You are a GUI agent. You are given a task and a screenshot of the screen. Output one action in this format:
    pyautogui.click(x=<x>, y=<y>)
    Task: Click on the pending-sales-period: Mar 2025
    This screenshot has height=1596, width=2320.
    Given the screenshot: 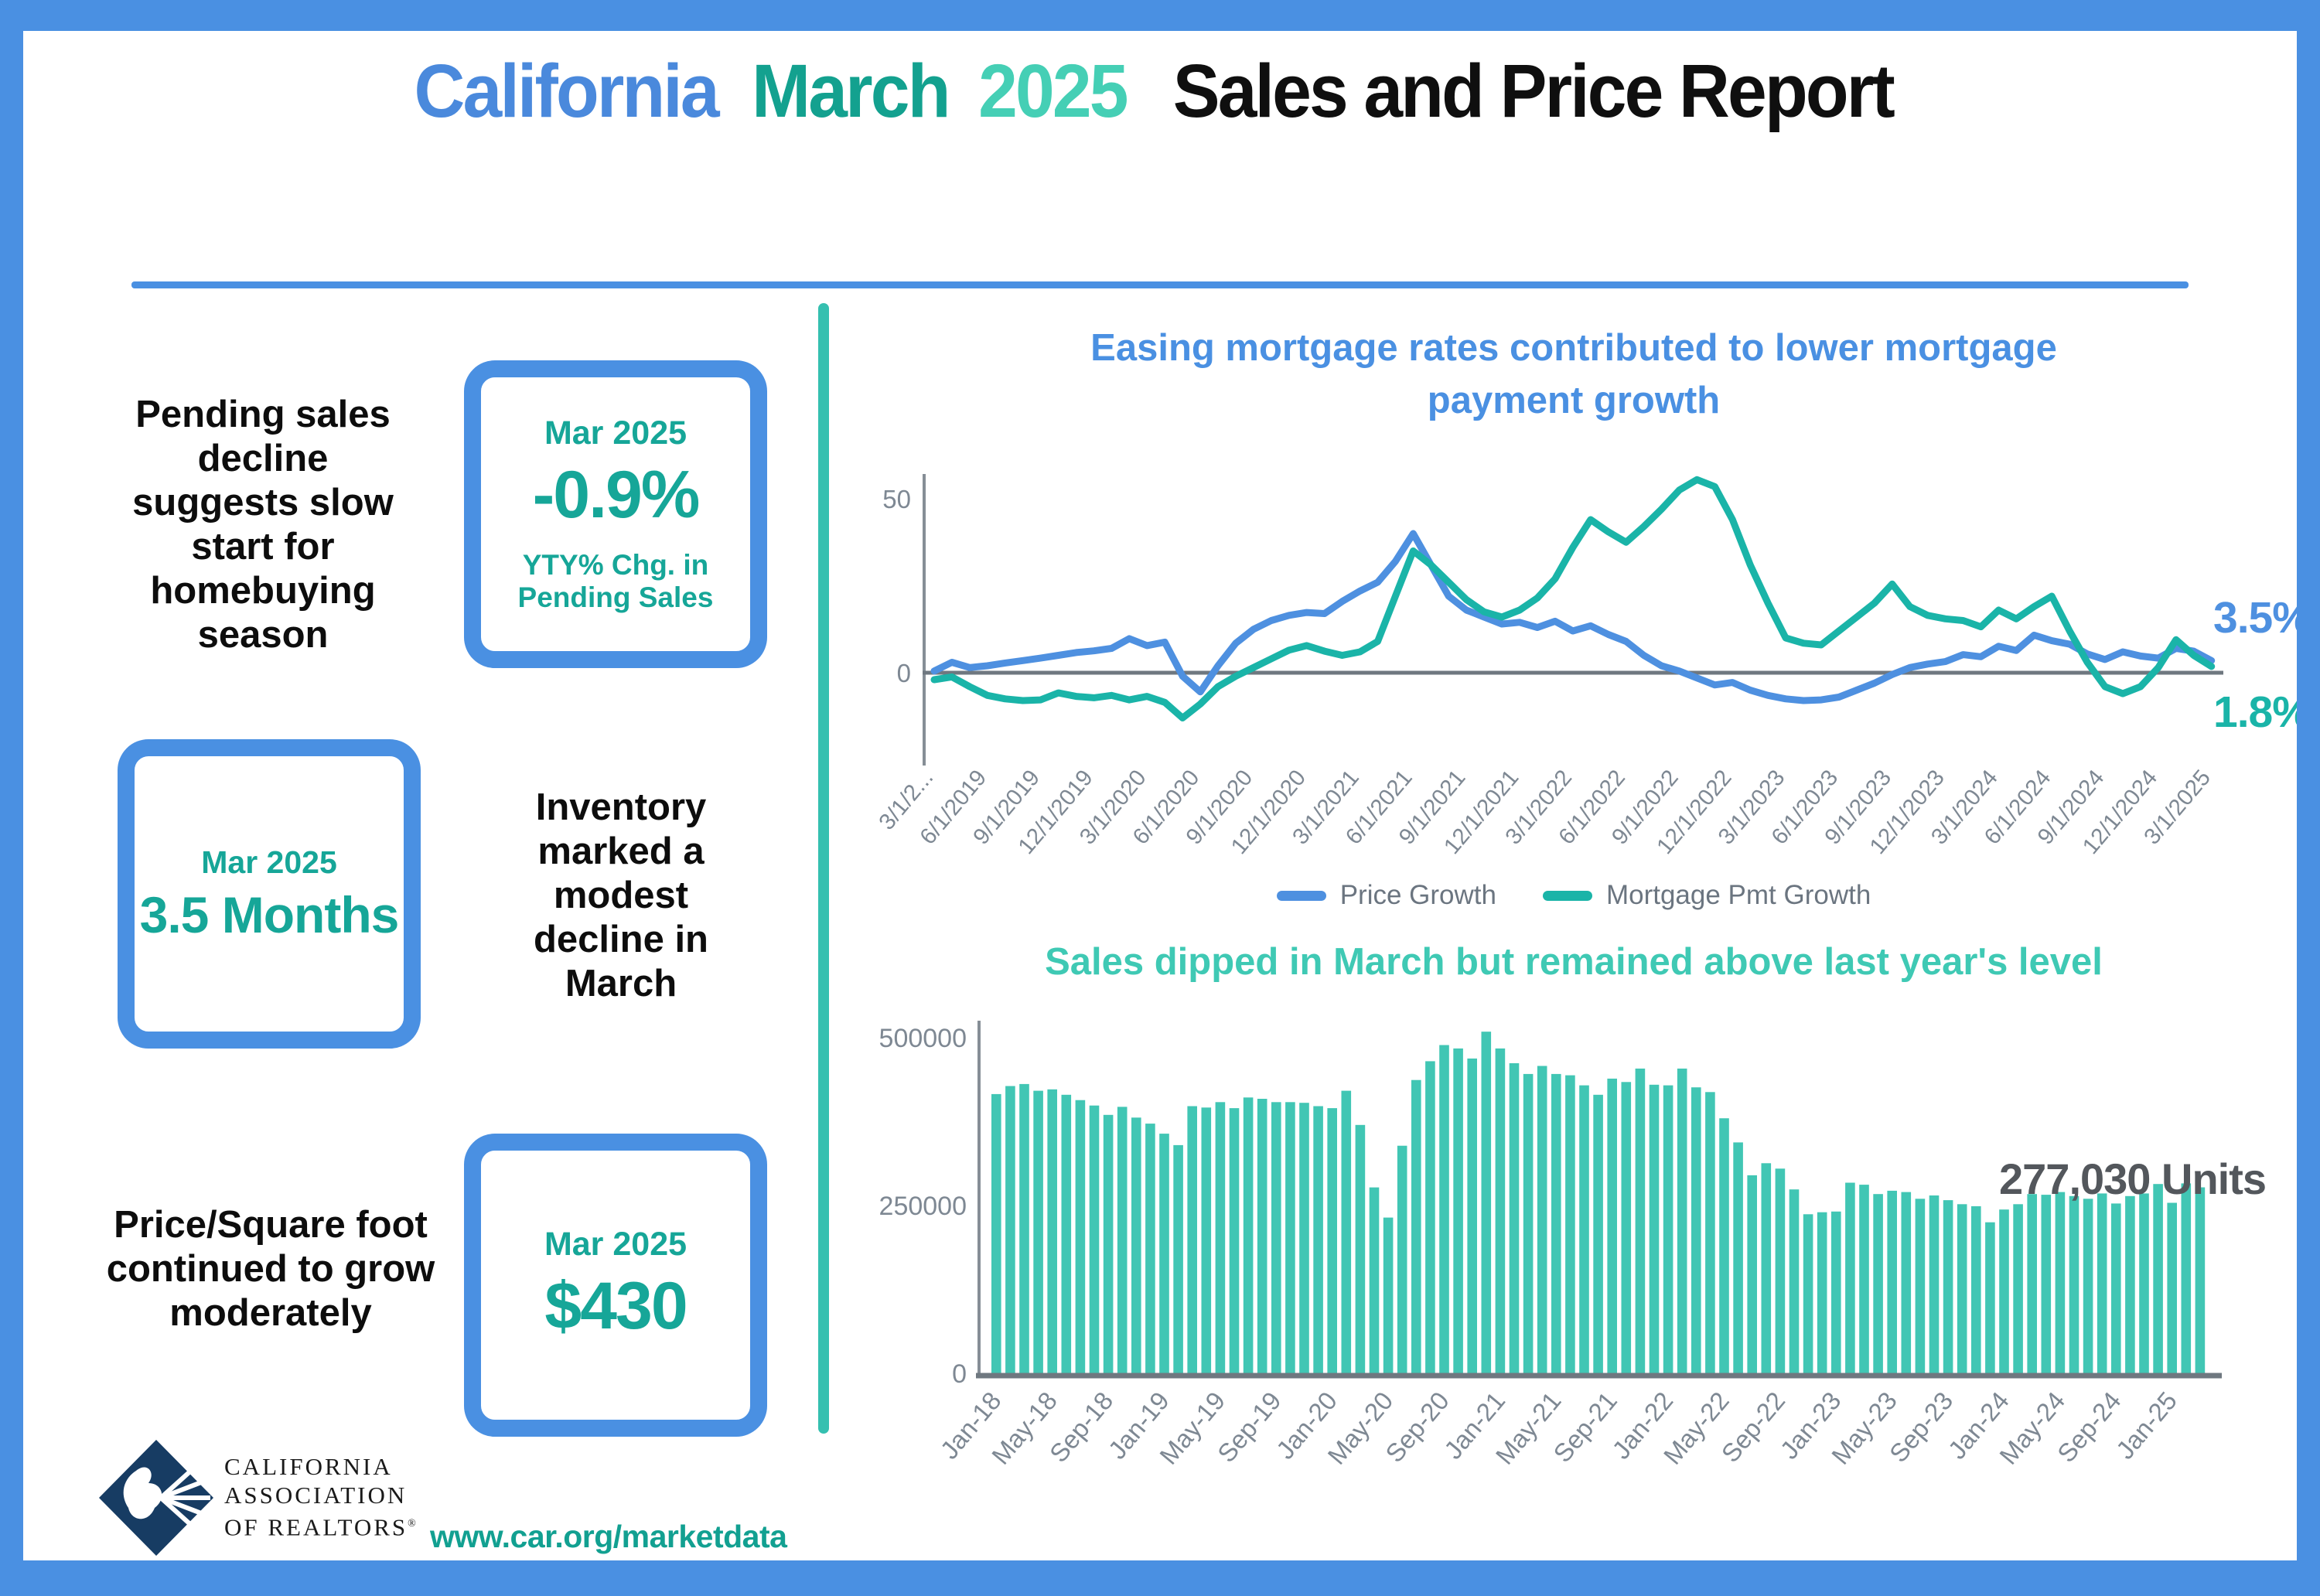 What is the action you would take?
    pyautogui.click(x=615, y=433)
    